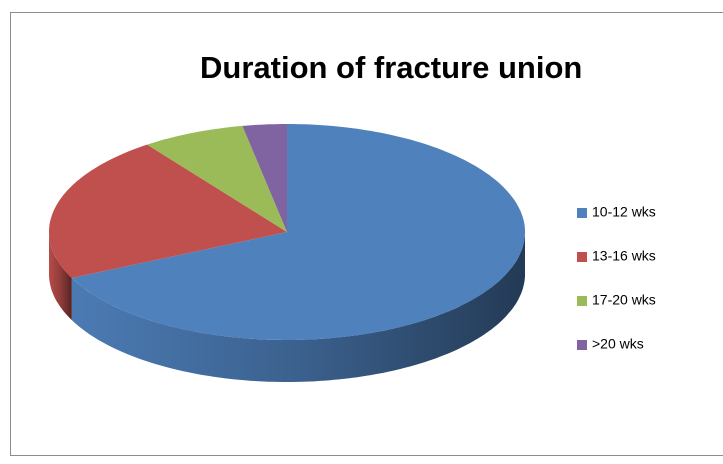 This screenshot has width=723, height=464. What do you see at coordinates (618, 344) in the screenshot?
I see `legend-label: >20 wks` at bounding box center [618, 344].